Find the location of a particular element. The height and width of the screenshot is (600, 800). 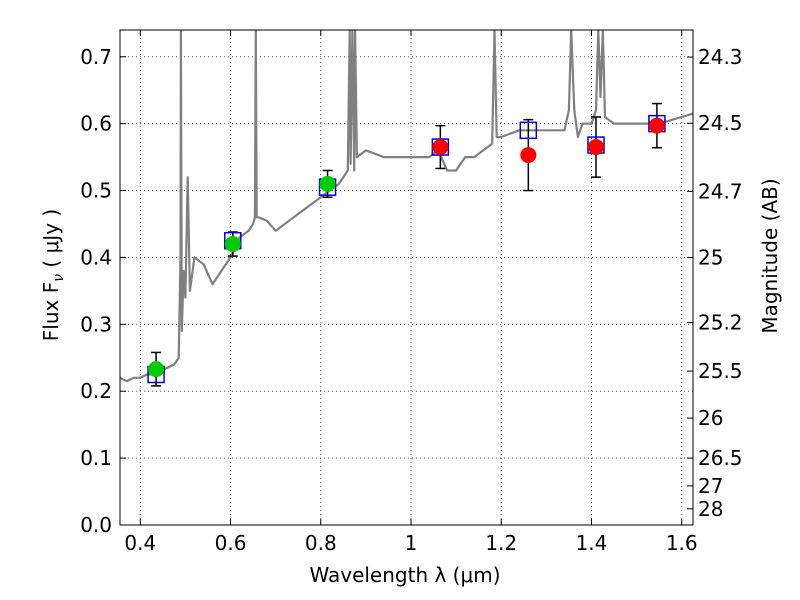

y-axis-label: Flux Fν ( μJy ) is located at coordinates (53, 275).